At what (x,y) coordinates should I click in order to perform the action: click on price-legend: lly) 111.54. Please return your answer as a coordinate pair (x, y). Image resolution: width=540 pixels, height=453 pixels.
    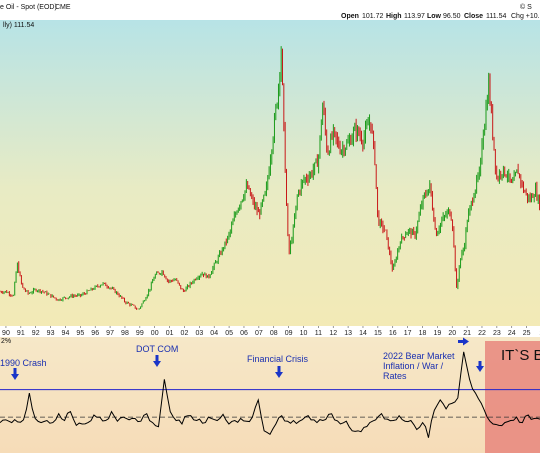
    Looking at the image, I should click on (18, 25).